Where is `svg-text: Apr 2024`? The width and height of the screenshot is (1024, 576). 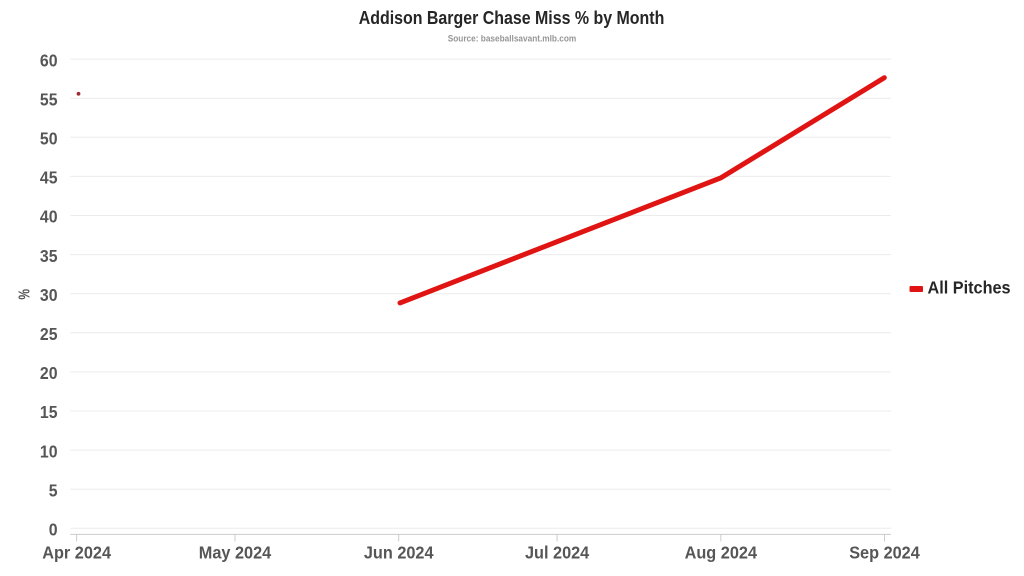
svg-text: Apr 2024 is located at coordinates (76, 552).